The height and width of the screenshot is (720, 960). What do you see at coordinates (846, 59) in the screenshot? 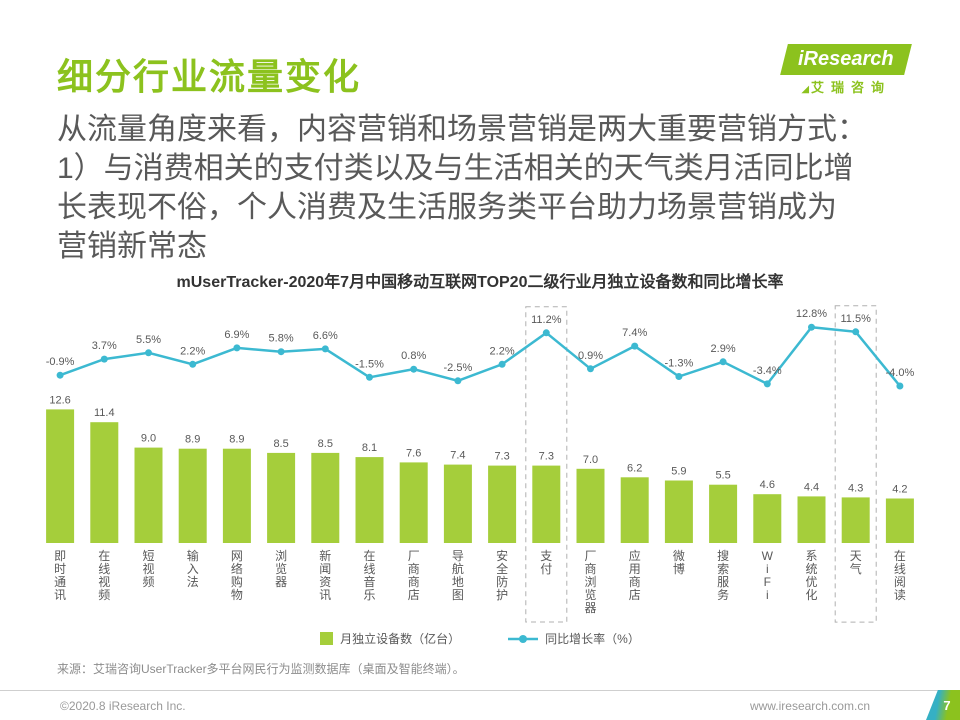
I see `logo-brand-text: iResearch` at bounding box center [846, 59].